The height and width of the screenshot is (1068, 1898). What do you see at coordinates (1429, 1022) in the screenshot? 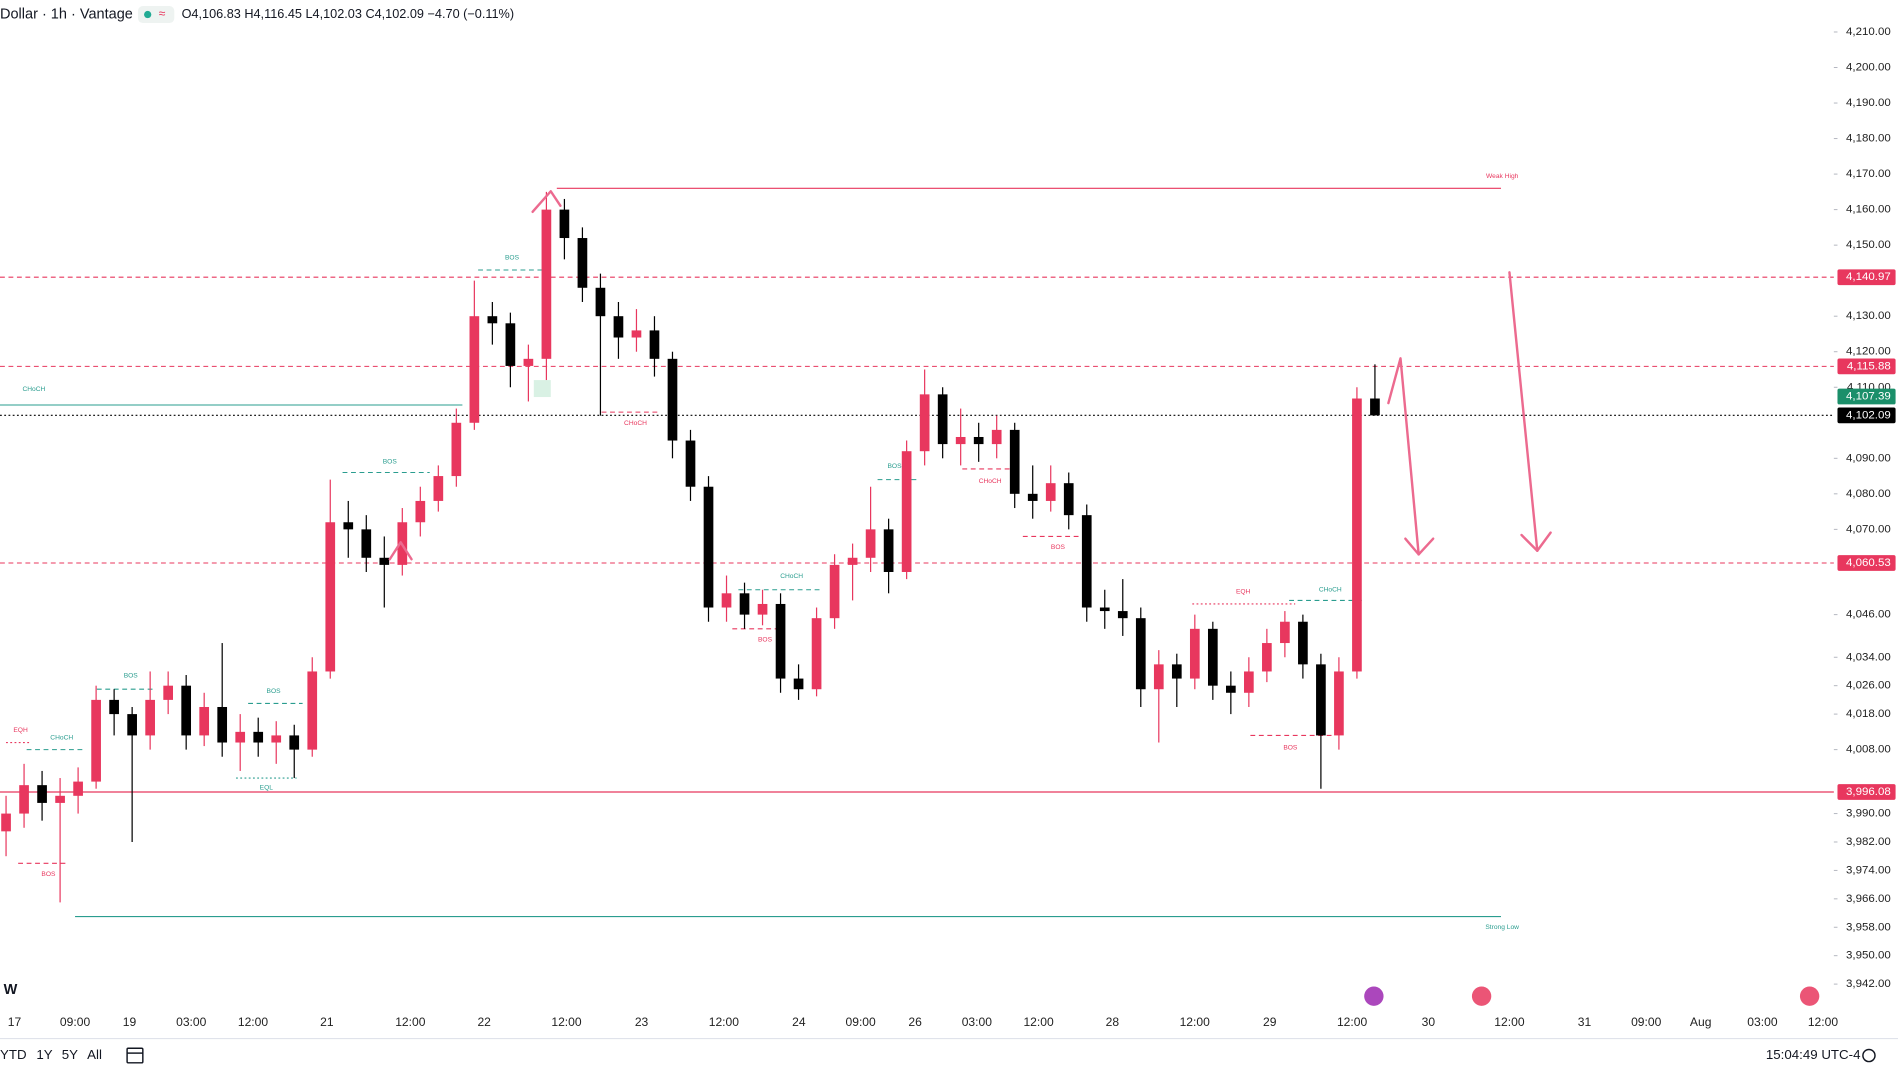
I see `x-tick-label: 30` at bounding box center [1429, 1022].